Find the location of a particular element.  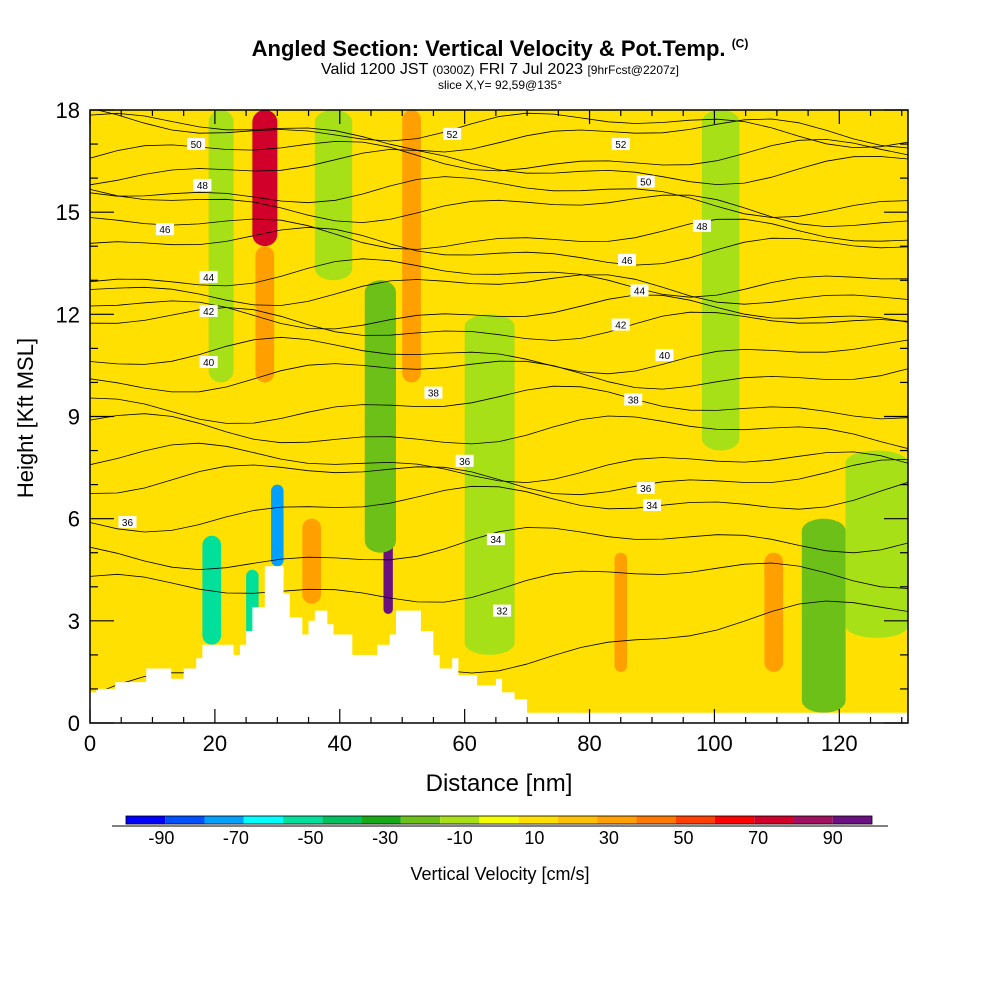

y-tick-label-4: 12 is located at coordinates (68, 314).